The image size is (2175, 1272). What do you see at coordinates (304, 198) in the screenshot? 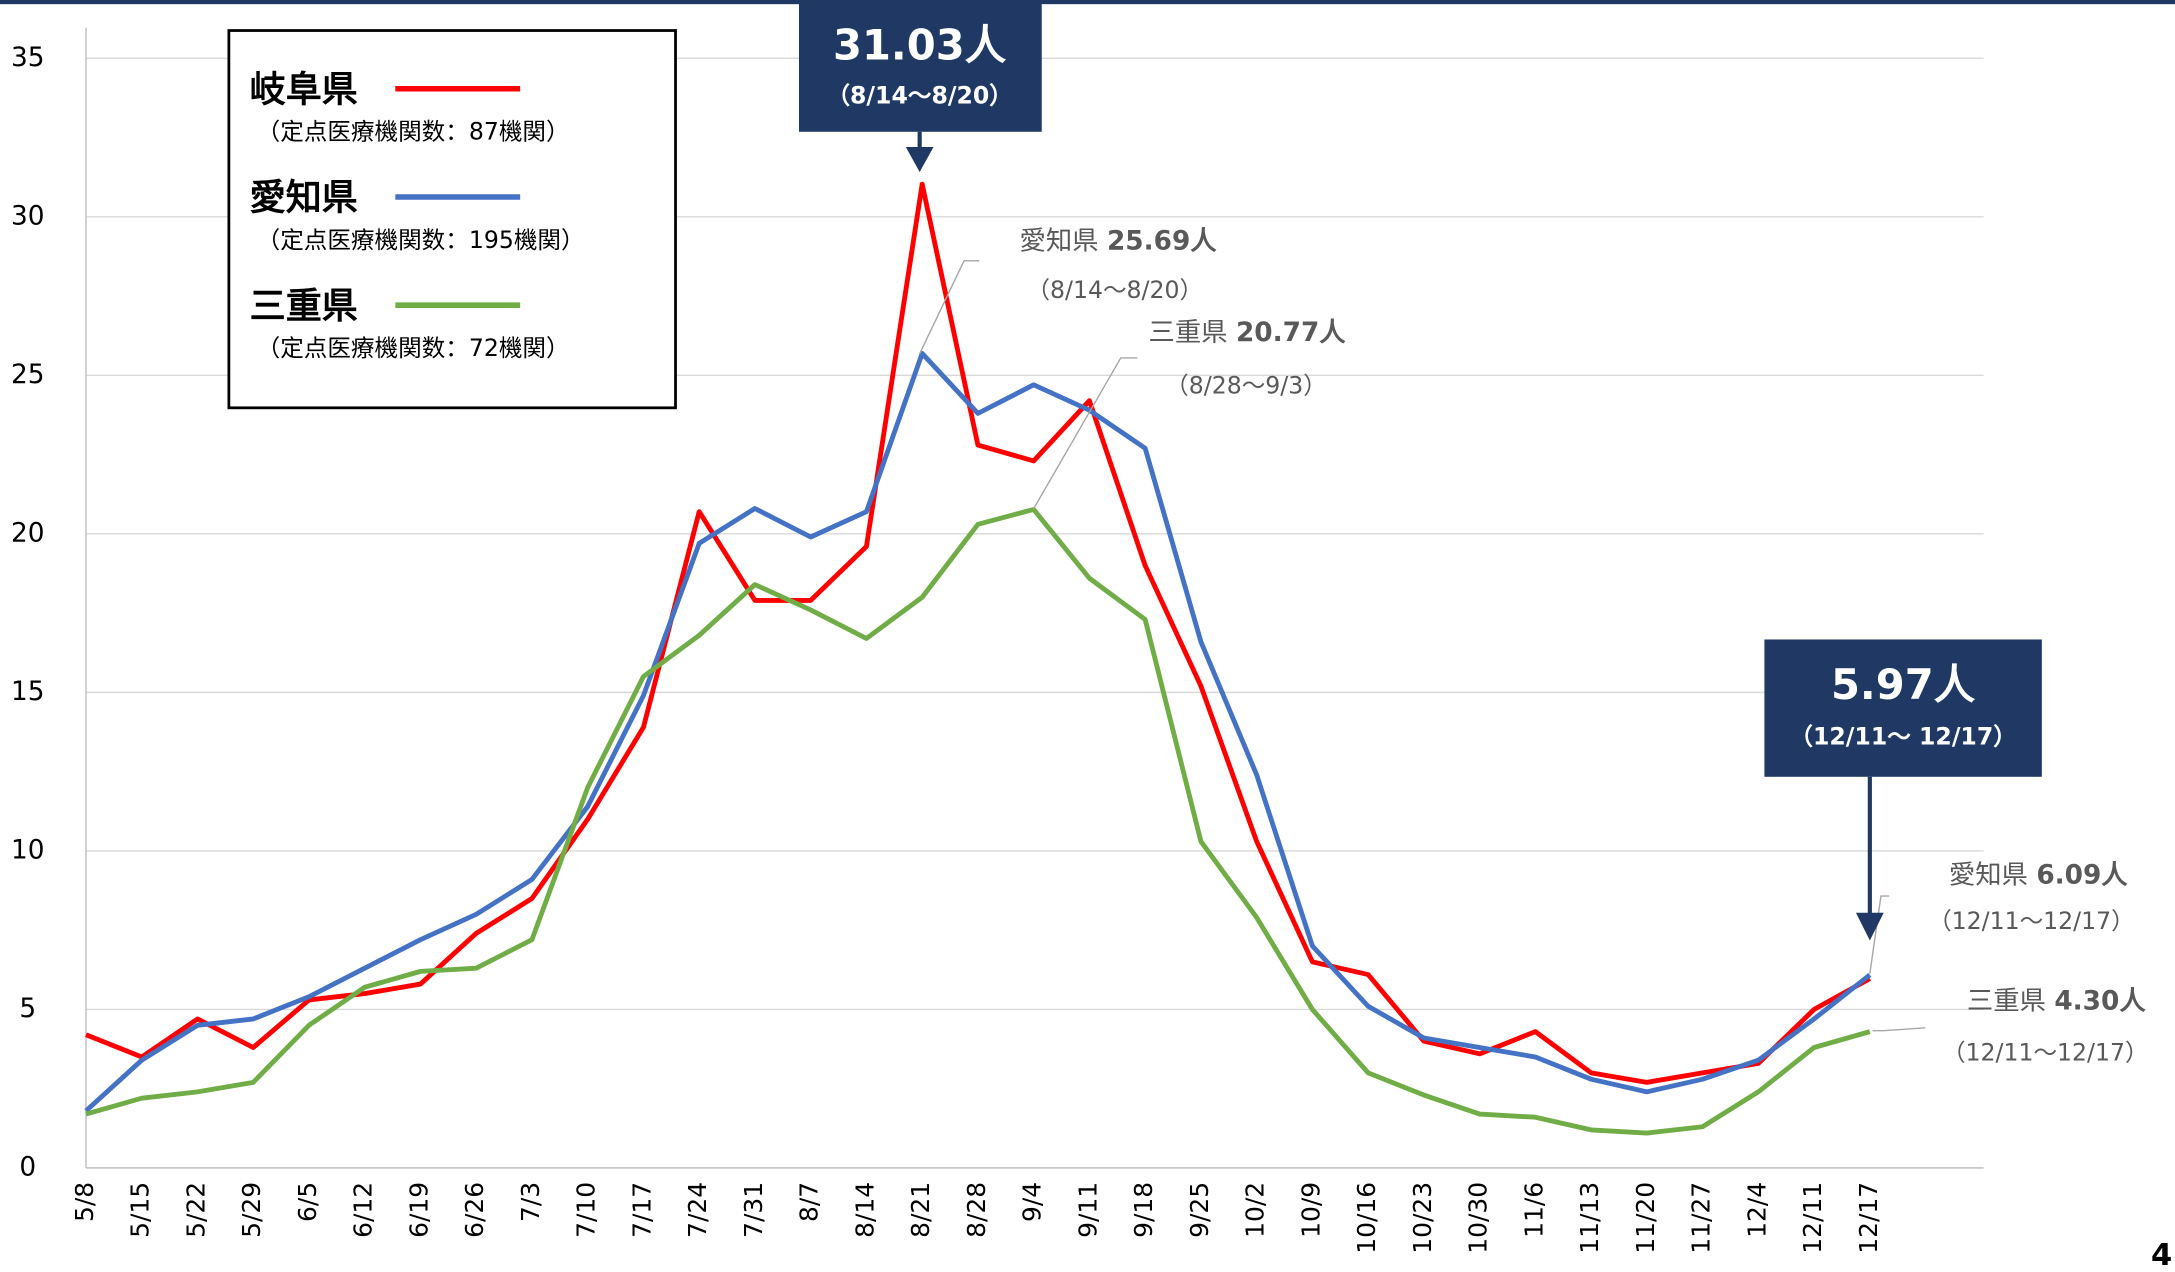
I see `legend-label: 愛知県` at bounding box center [304, 198].